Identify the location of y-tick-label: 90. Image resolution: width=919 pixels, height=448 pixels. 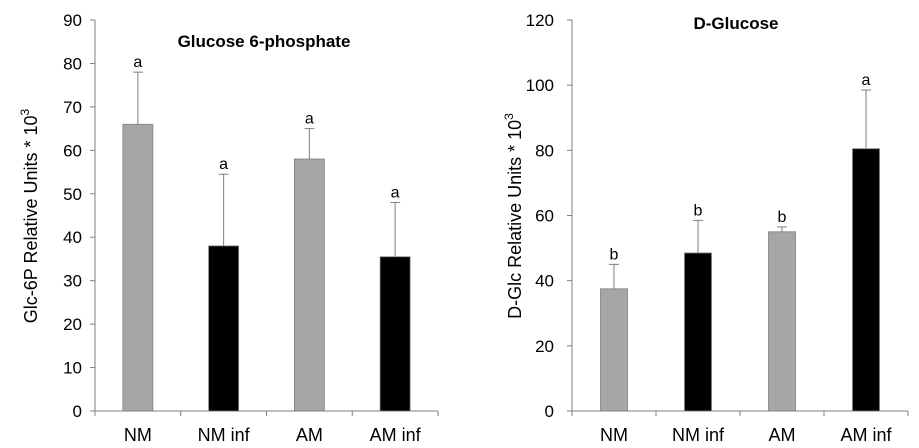
(72, 20).